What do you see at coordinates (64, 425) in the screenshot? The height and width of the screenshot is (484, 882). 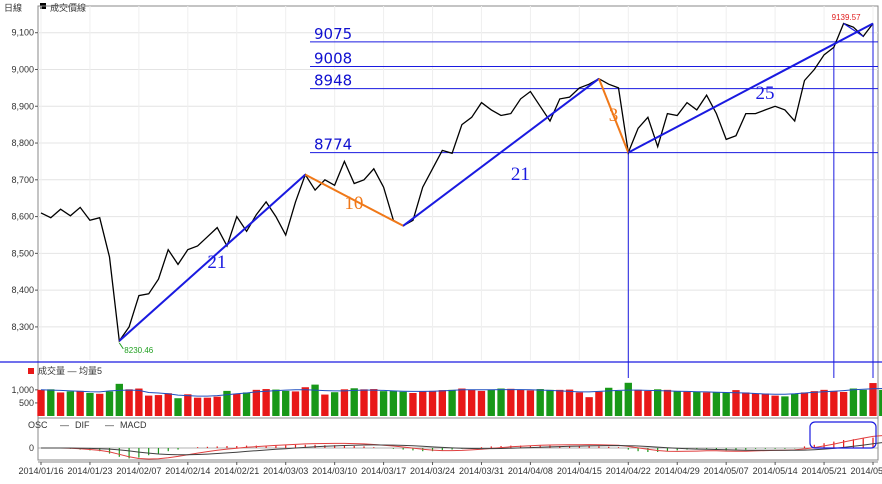 I see `dif-legend-dash: —` at bounding box center [64, 425].